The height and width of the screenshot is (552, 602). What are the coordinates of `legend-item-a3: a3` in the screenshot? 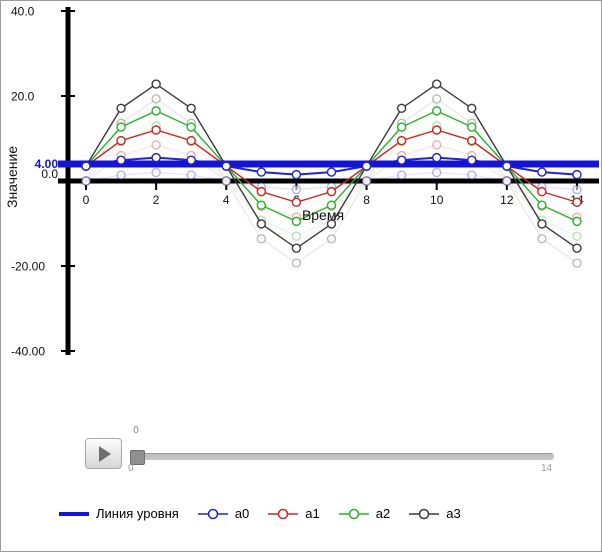 It's located at (434, 513).